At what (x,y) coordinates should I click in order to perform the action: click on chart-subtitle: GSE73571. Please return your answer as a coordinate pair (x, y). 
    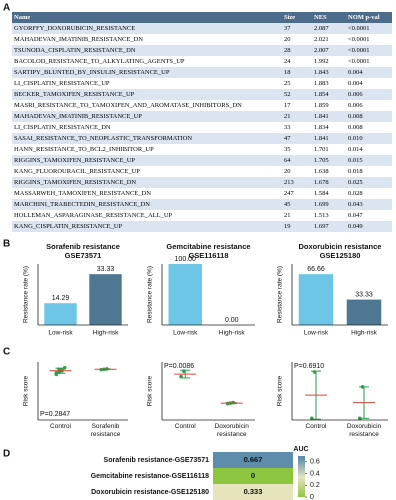
    Looking at the image, I should click on (83, 255).